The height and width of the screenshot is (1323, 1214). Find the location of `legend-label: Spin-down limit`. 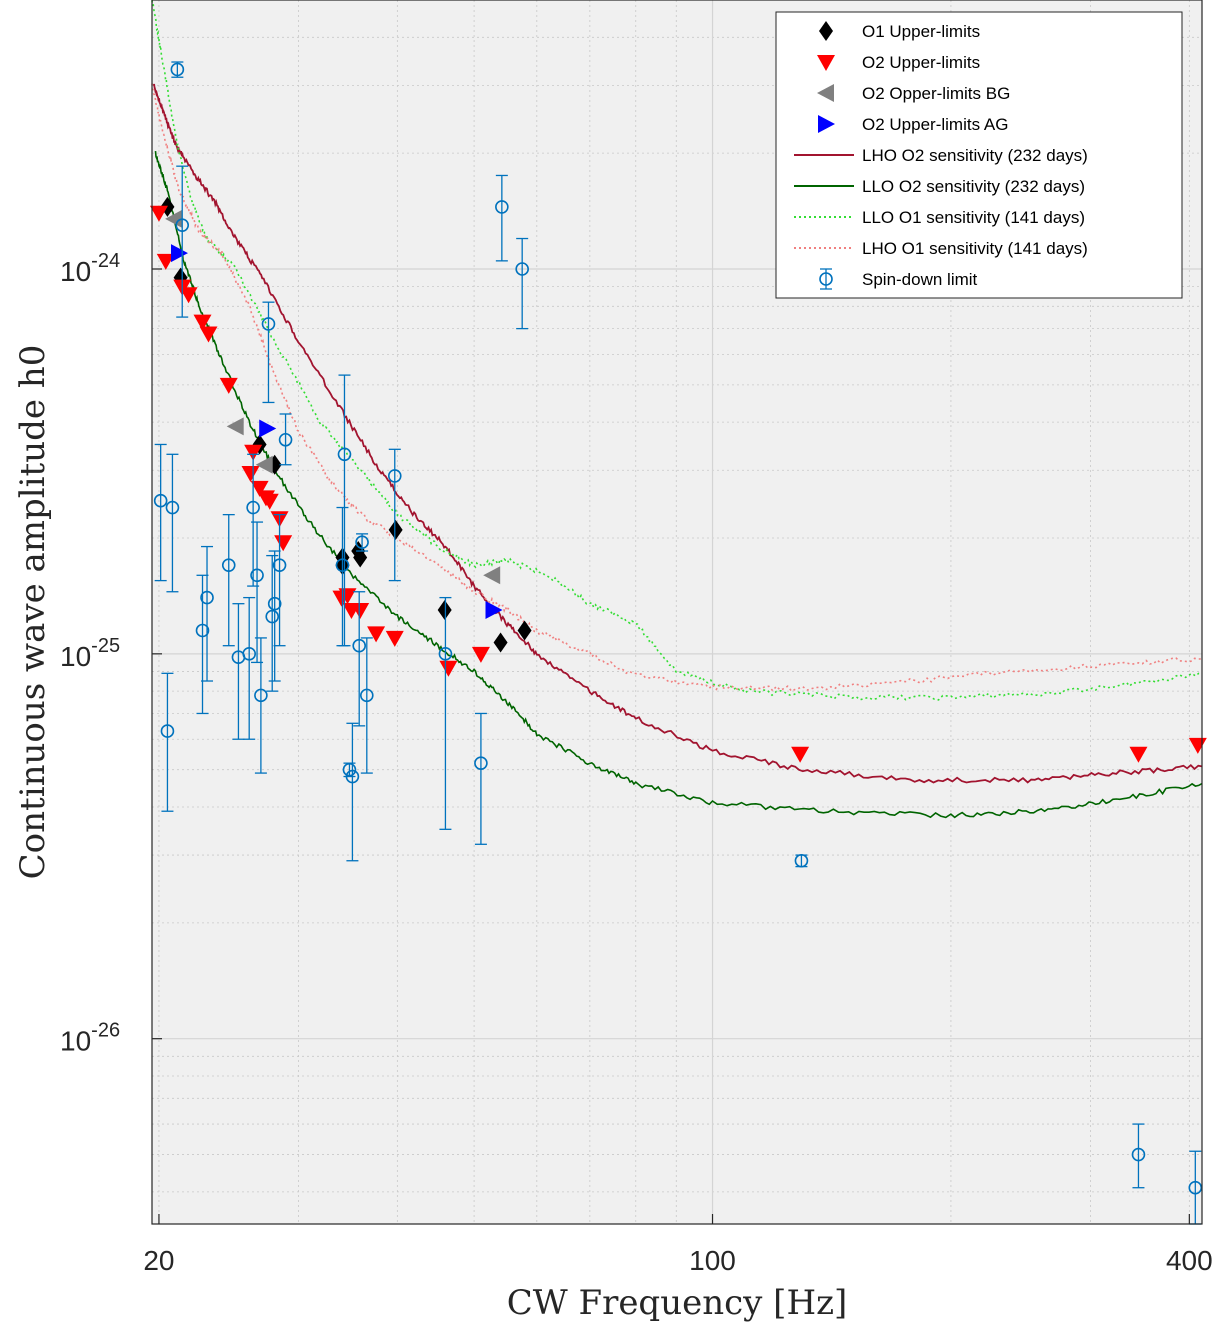

legend-label: Spin-down limit is located at coordinates (920, 279).